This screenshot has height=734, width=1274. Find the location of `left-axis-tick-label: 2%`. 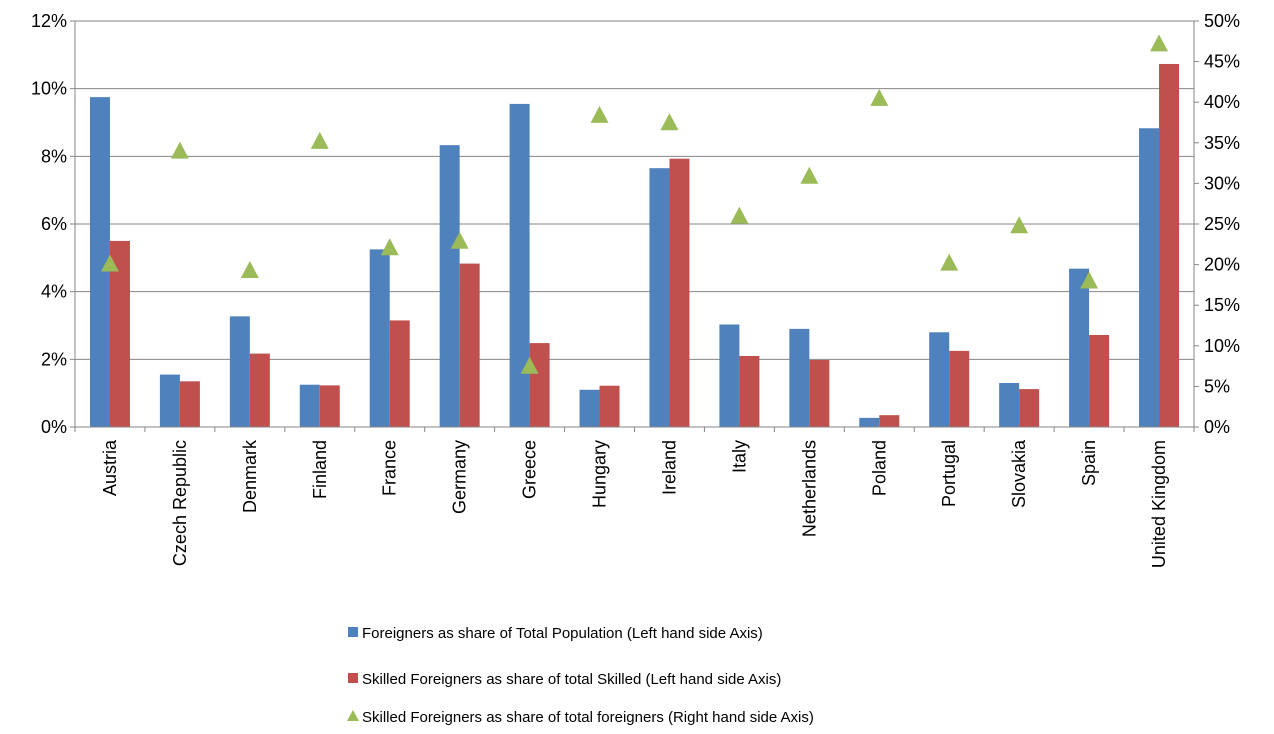

left-axis-tick-label: 2% is located at coordinates (54, 359).